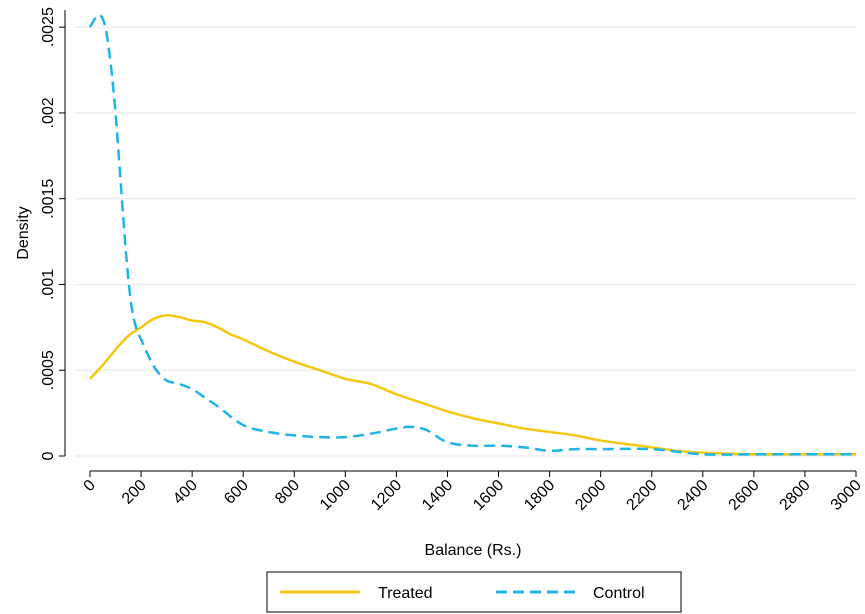  I want to click on legend-label-treated: Treated, so click(405, 593).